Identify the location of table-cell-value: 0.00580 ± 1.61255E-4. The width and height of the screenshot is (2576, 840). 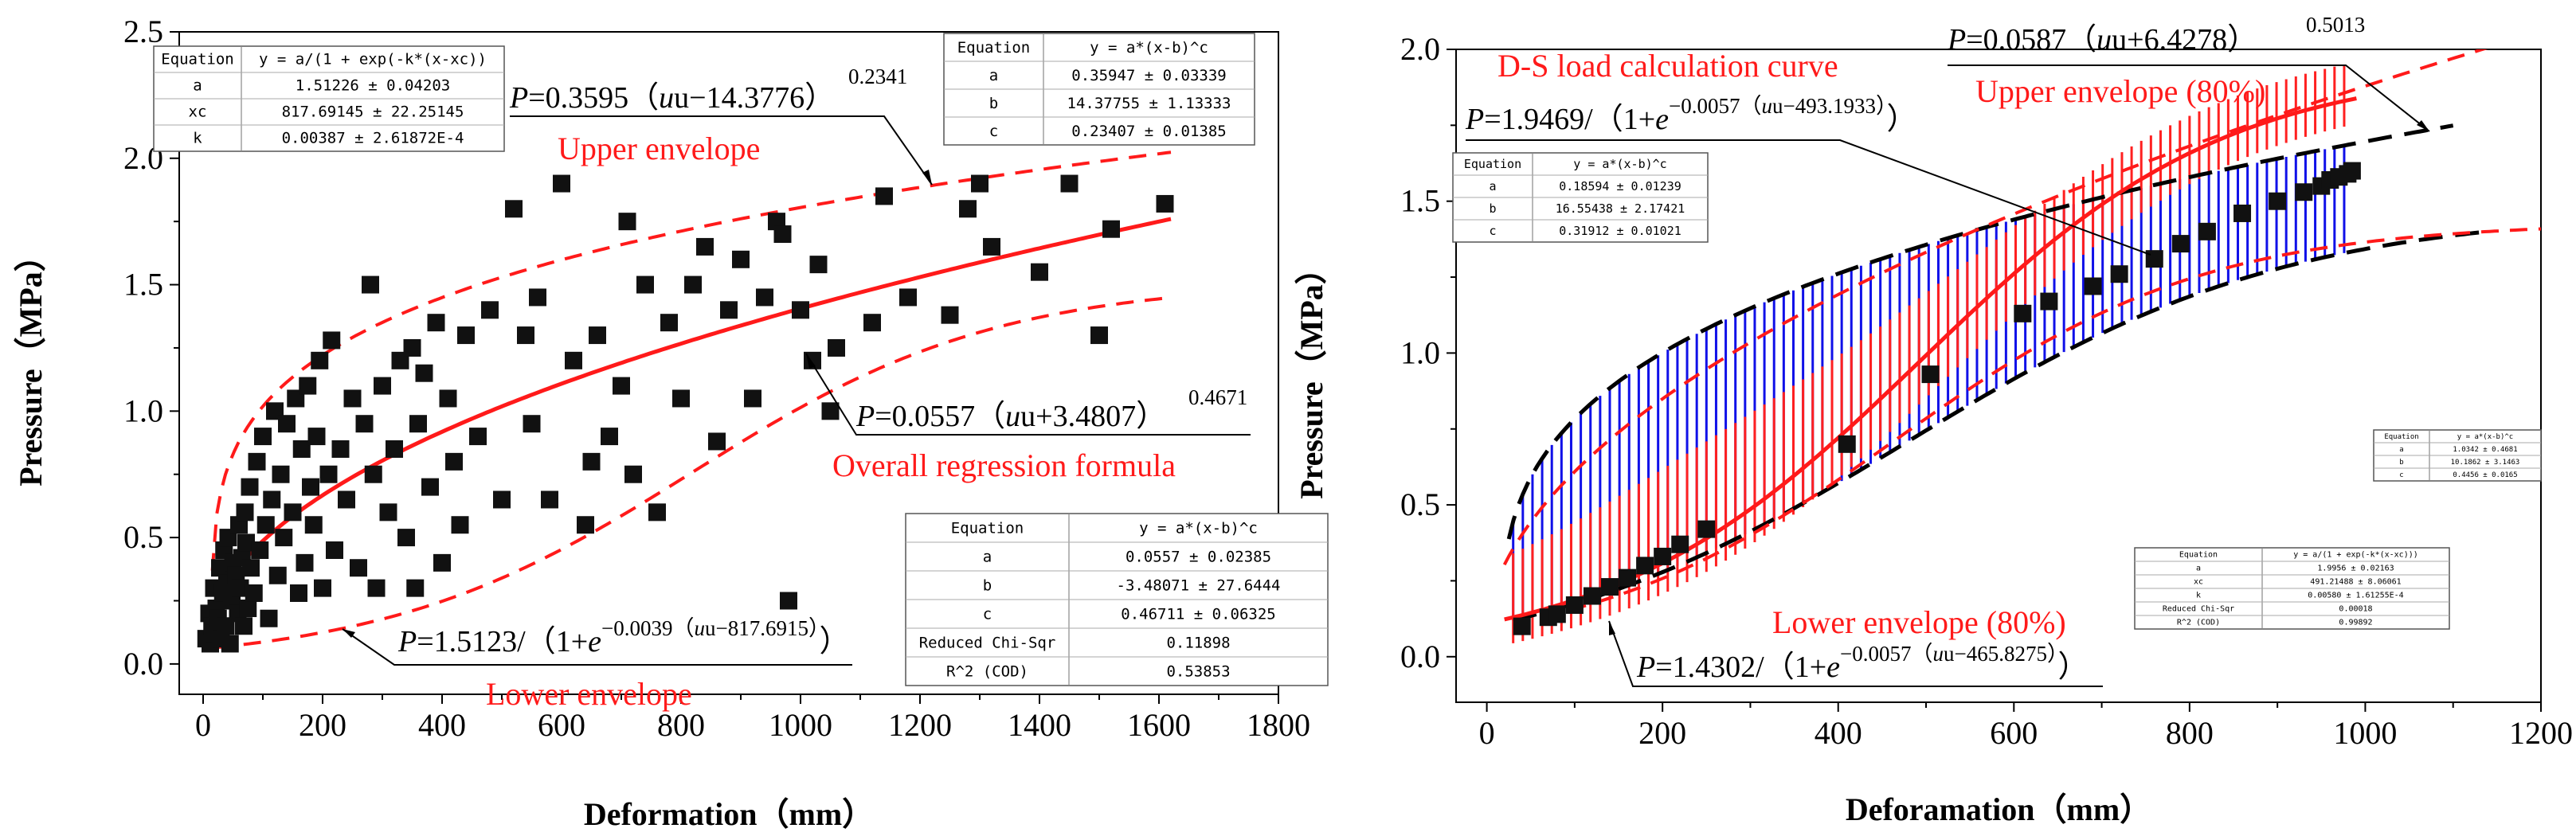
(2355, 596).